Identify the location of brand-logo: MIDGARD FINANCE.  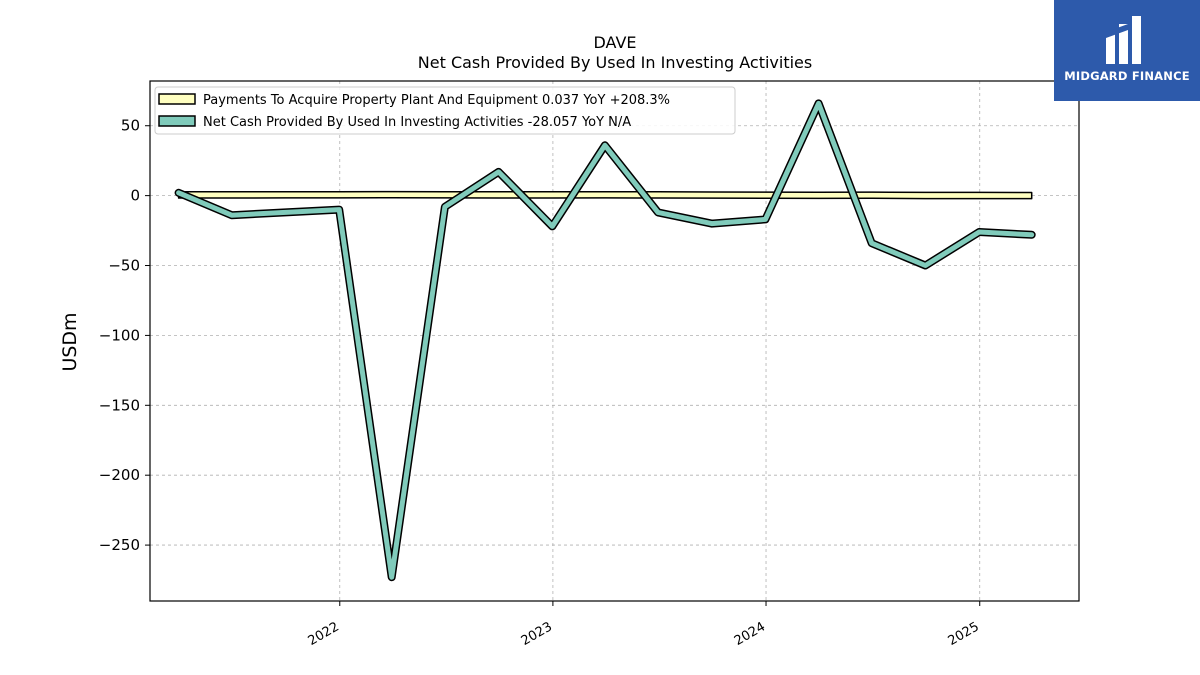
(1127, 50).